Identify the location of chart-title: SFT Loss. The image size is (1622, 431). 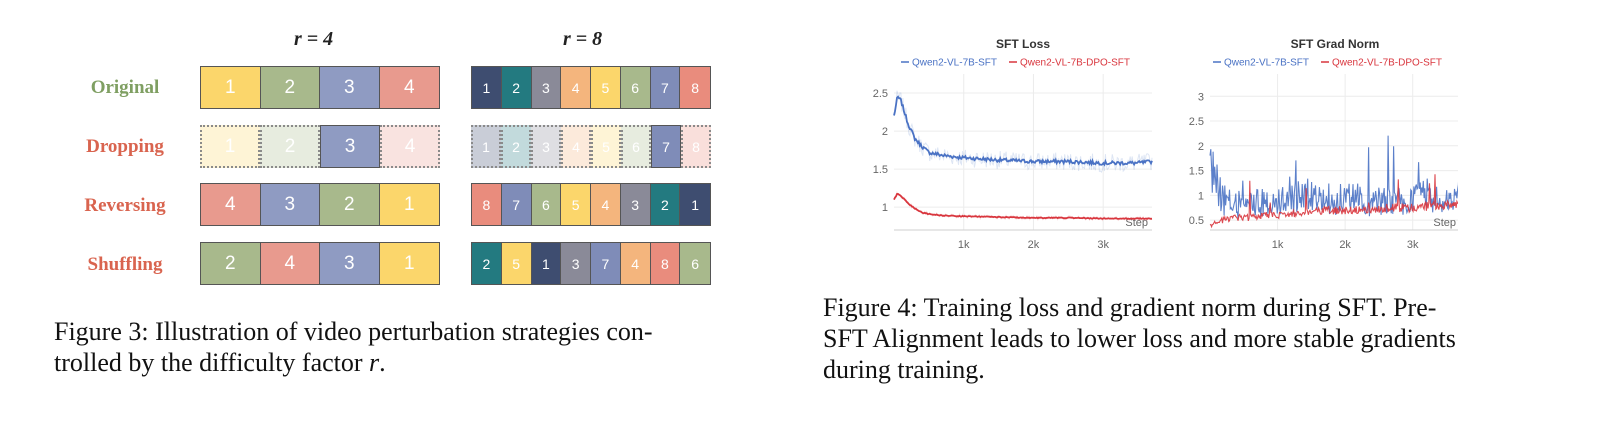
(1023, 44).